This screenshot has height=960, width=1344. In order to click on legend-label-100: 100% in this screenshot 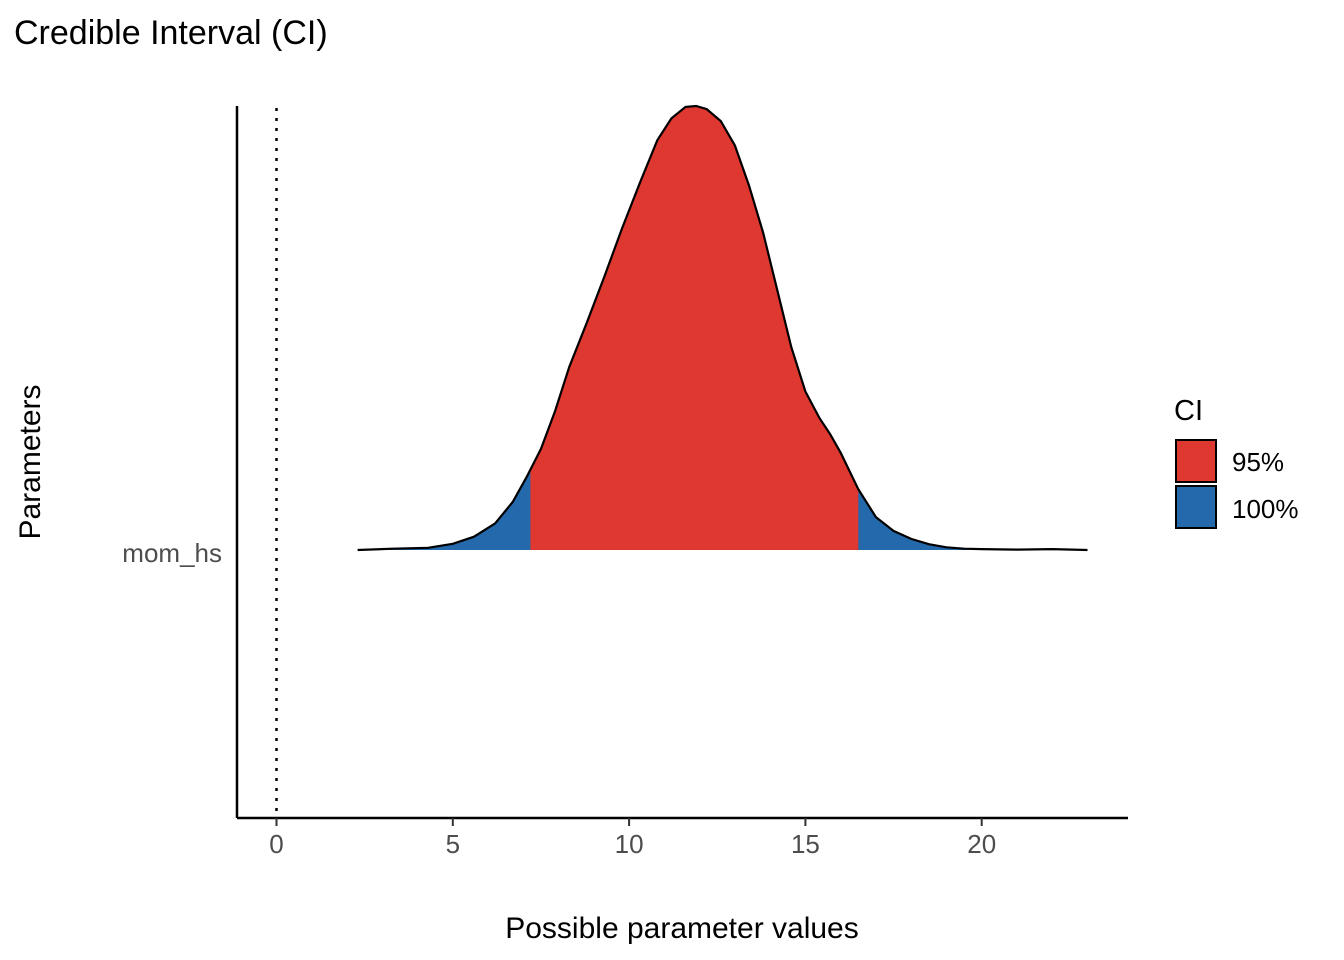, I will do `click(1265, 509)`.